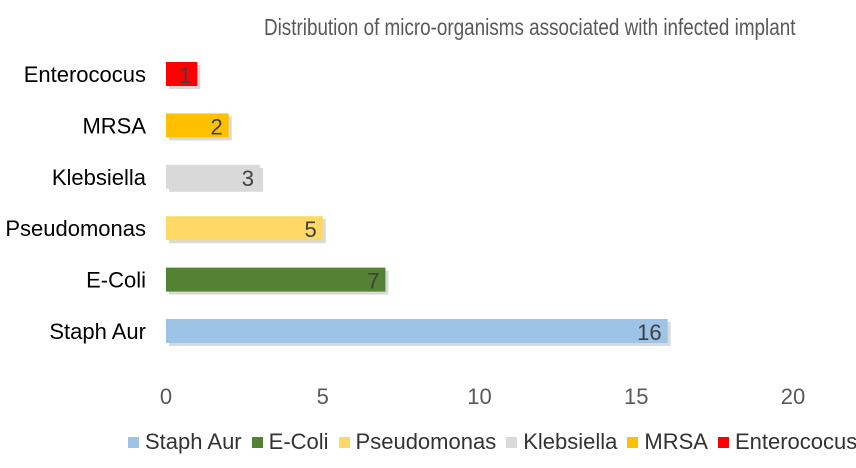  I want to click on legend-label: Klebsiella, so click(570, 441).